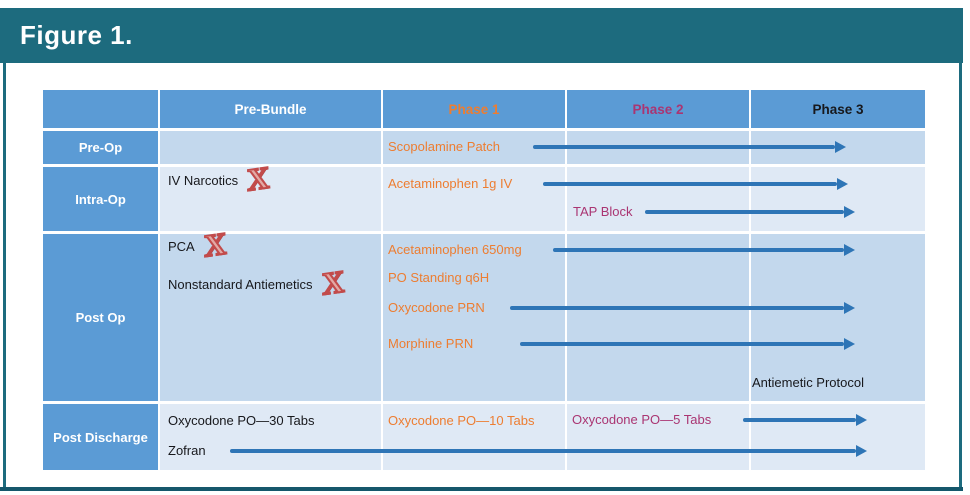 This screenshot has height=495, width=970. What do you see at coordinates (203, 180) in the screenshot?
I see `iv-narcotics-label: IV Narcotics` at bounding box center [203, 180].